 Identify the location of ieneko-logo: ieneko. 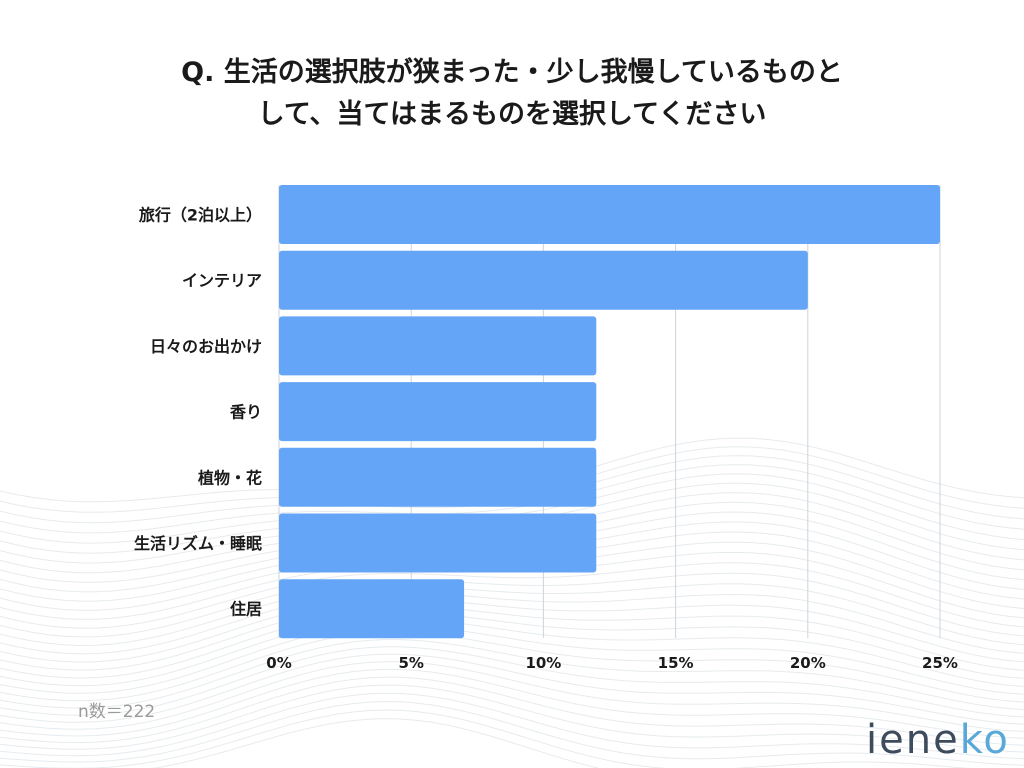
(938, 740).